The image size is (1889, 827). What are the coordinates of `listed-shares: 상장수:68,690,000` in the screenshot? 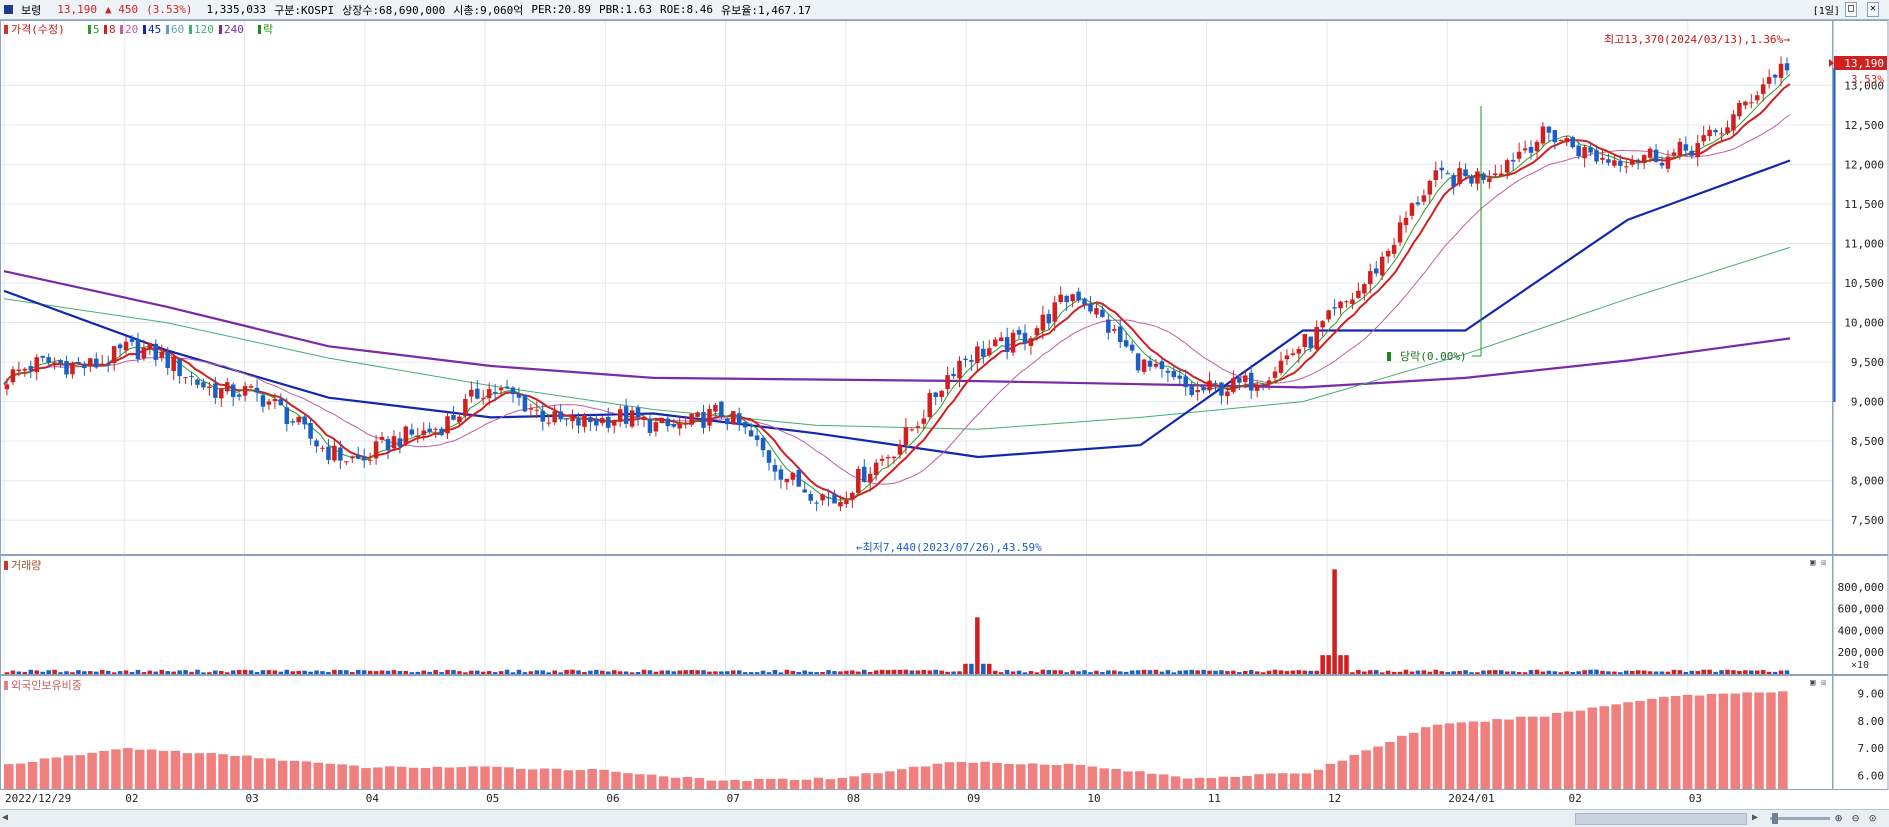 It's located at (394, 10).